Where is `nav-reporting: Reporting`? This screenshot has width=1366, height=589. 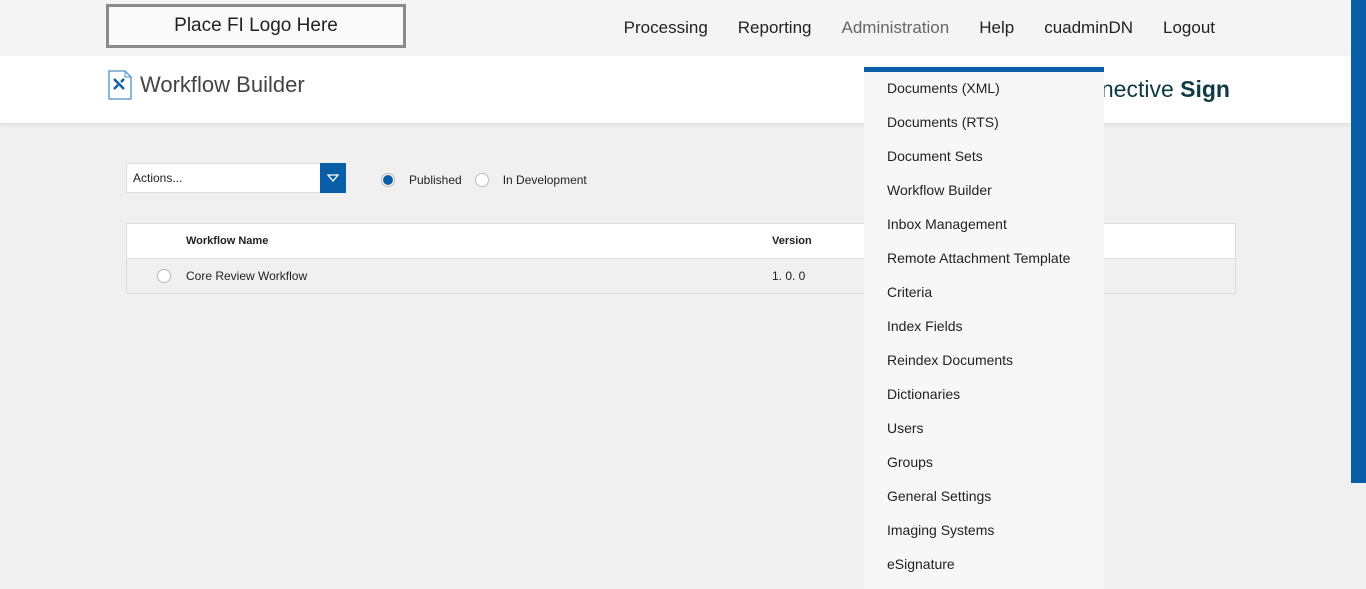
nav-reporting: Reporting is located at coordinates (774, 27).